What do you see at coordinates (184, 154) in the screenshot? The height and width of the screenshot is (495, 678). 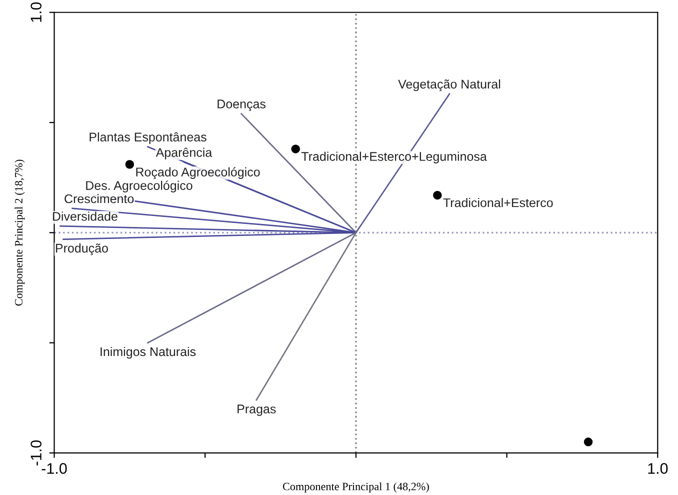 I see `annotation: Aparência` at bounding box center [184, 154].